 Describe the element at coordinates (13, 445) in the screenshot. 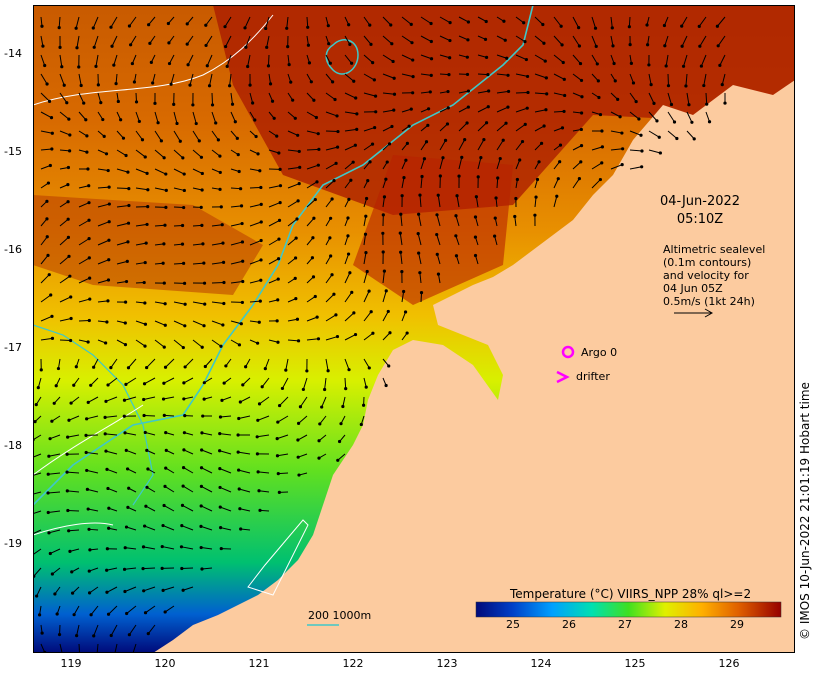

I see `lat-tick: -18` at that location.